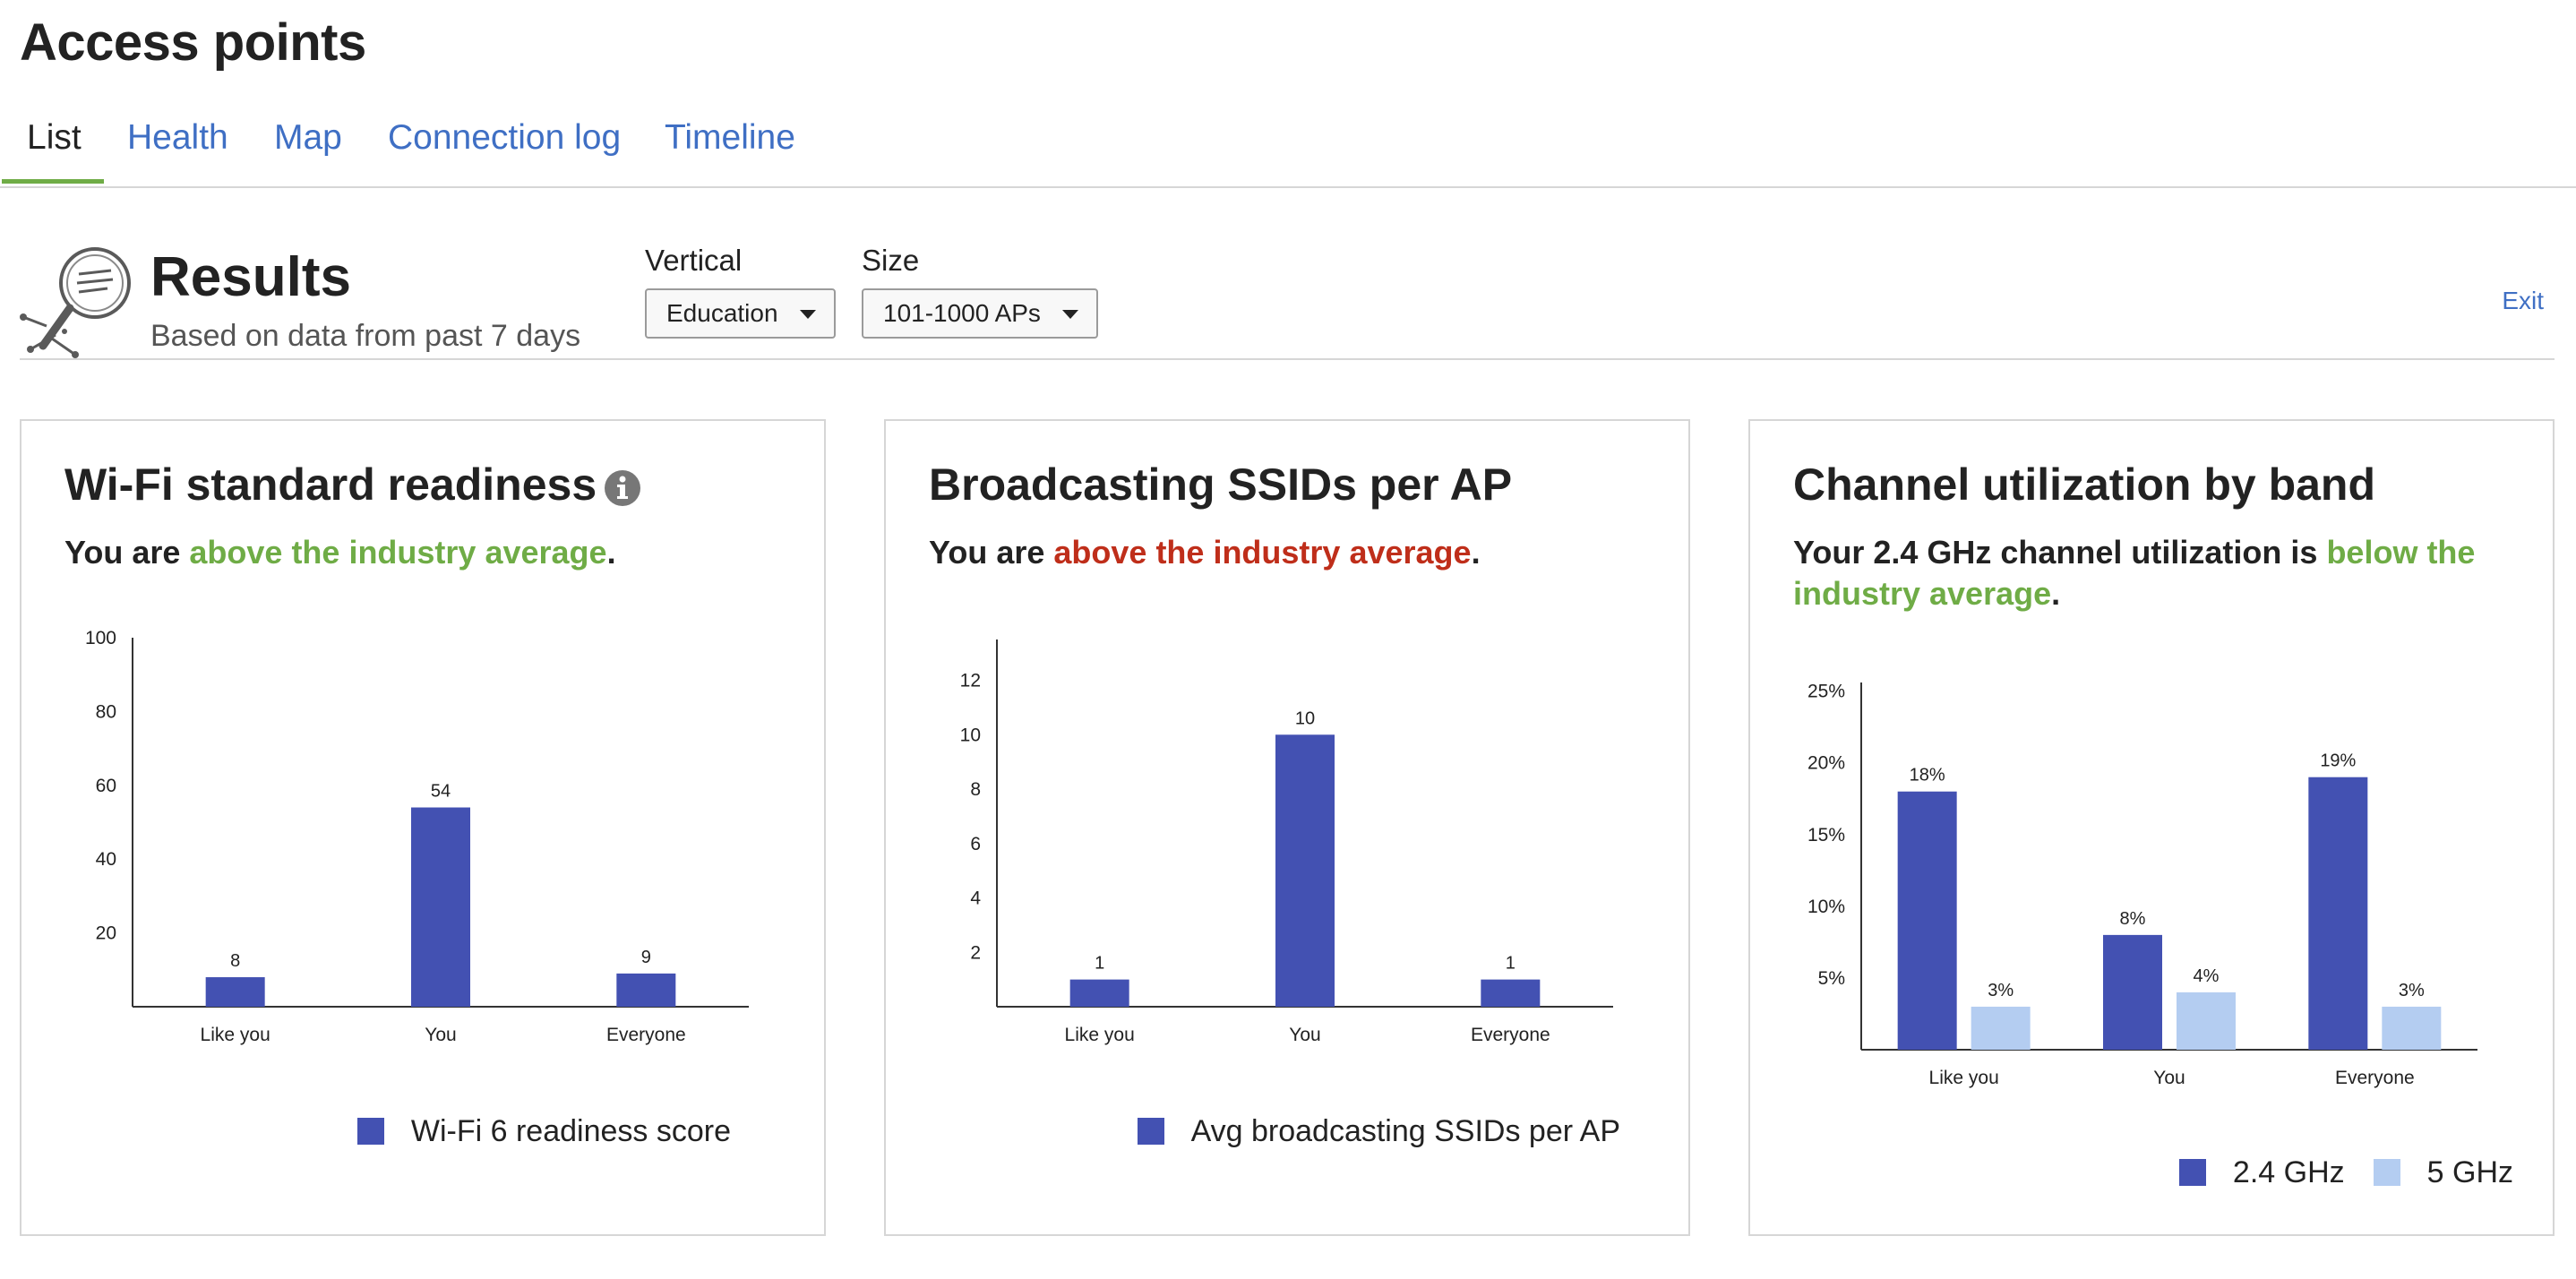 This screenshot has width=2576, height=1279. What do you see at coordinates (177, 138) in the screenshot?
I see `tab-health: Health` at bounding box center [177, 138].